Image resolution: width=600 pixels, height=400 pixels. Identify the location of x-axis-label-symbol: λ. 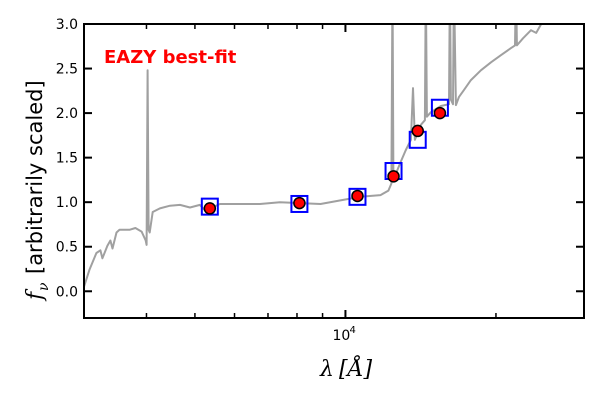
(326, 369).